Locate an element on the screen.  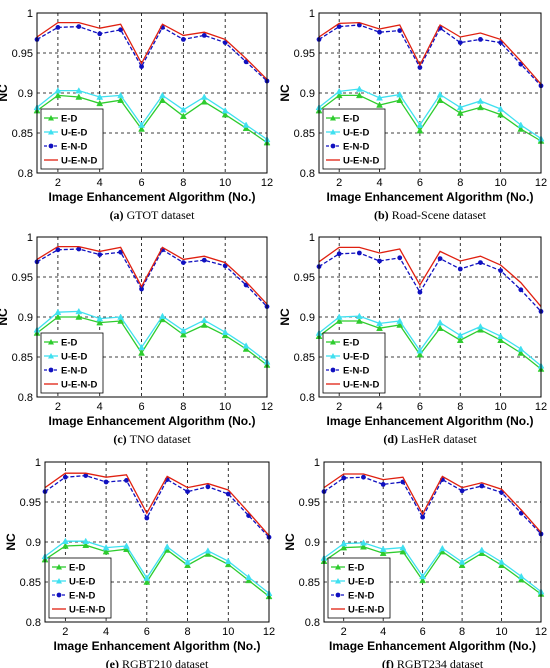
panel-caption: (f) RGBT234 dataset is located at coordinates (433, 662).